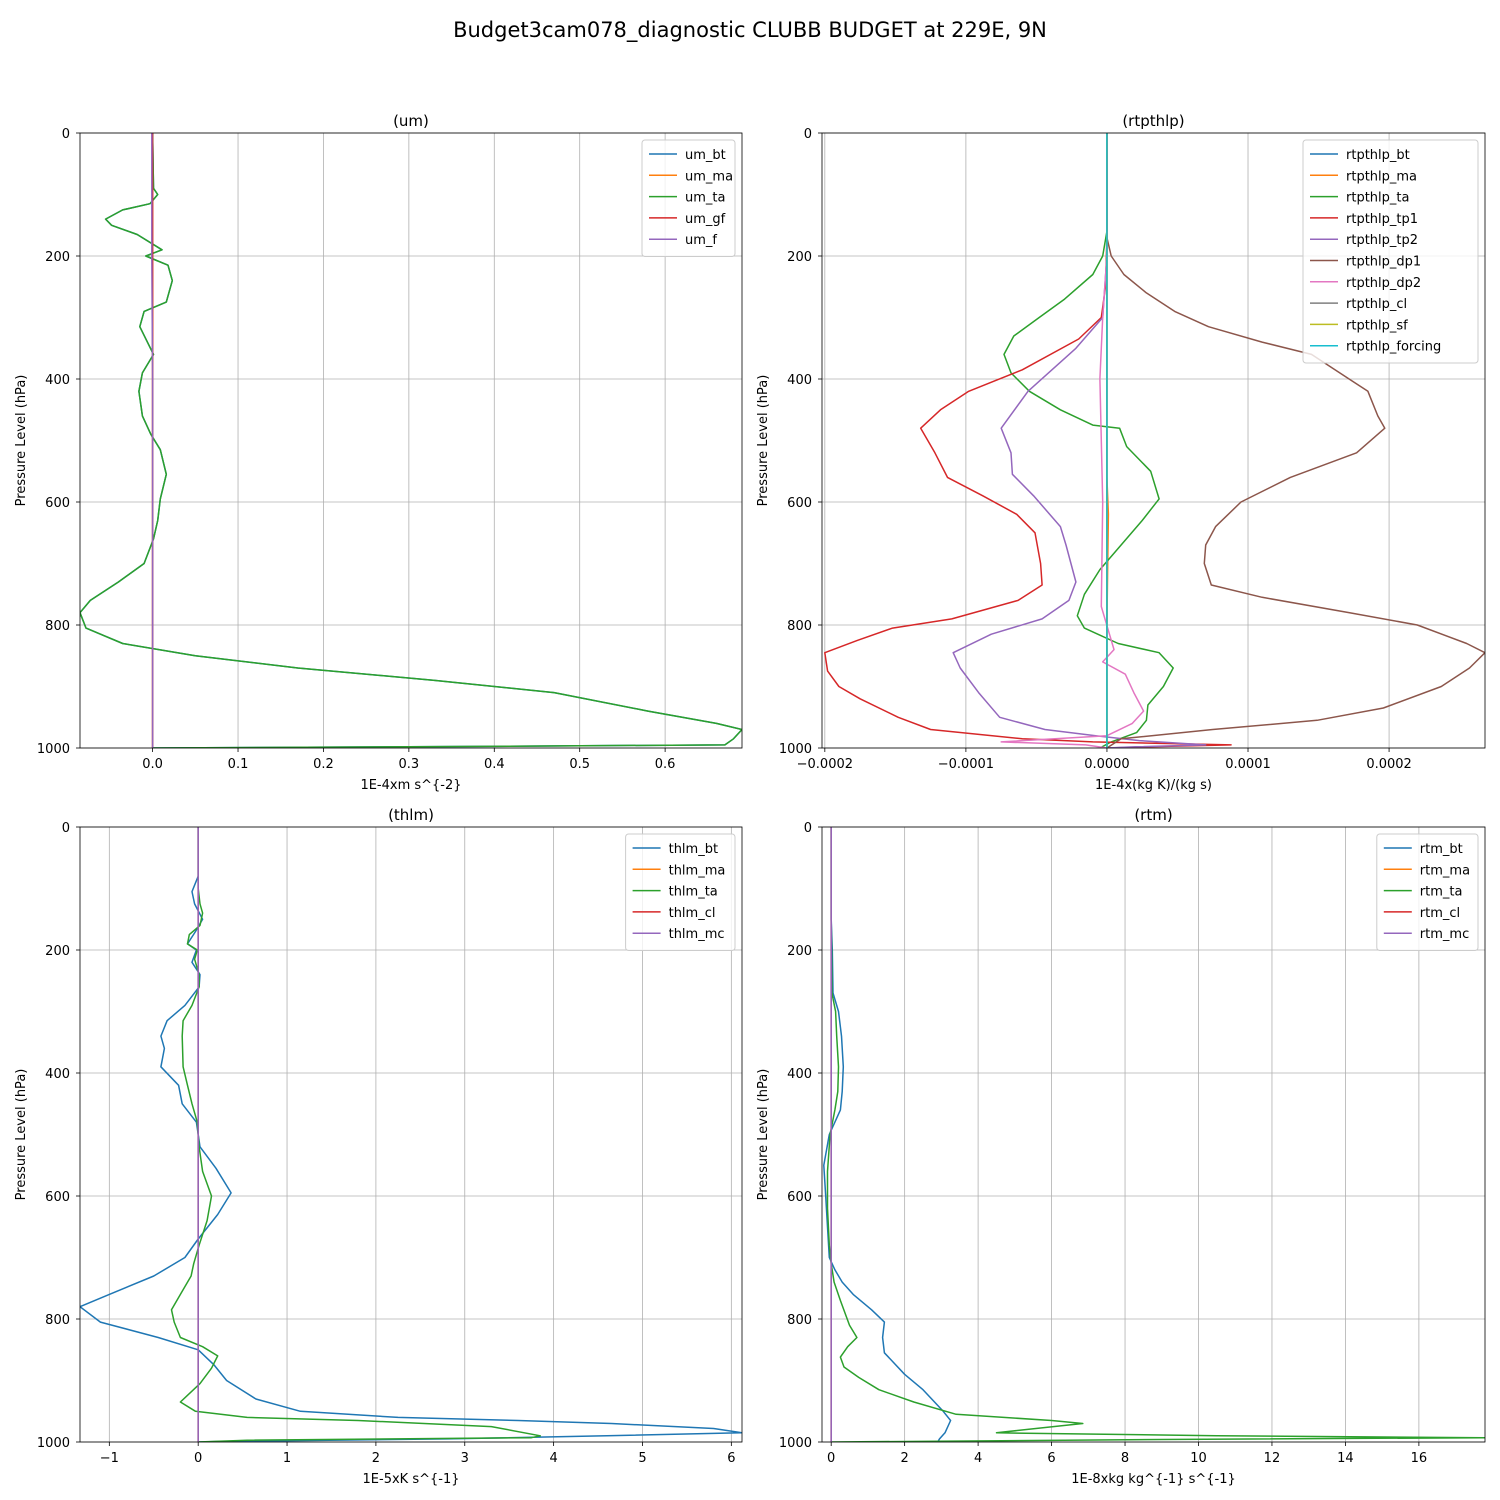 This screenshot has height=1500, width=1500. Describe the element at coordinates (705, 219) in the screenshot. I see `legend-entry: um_gf` at that location.